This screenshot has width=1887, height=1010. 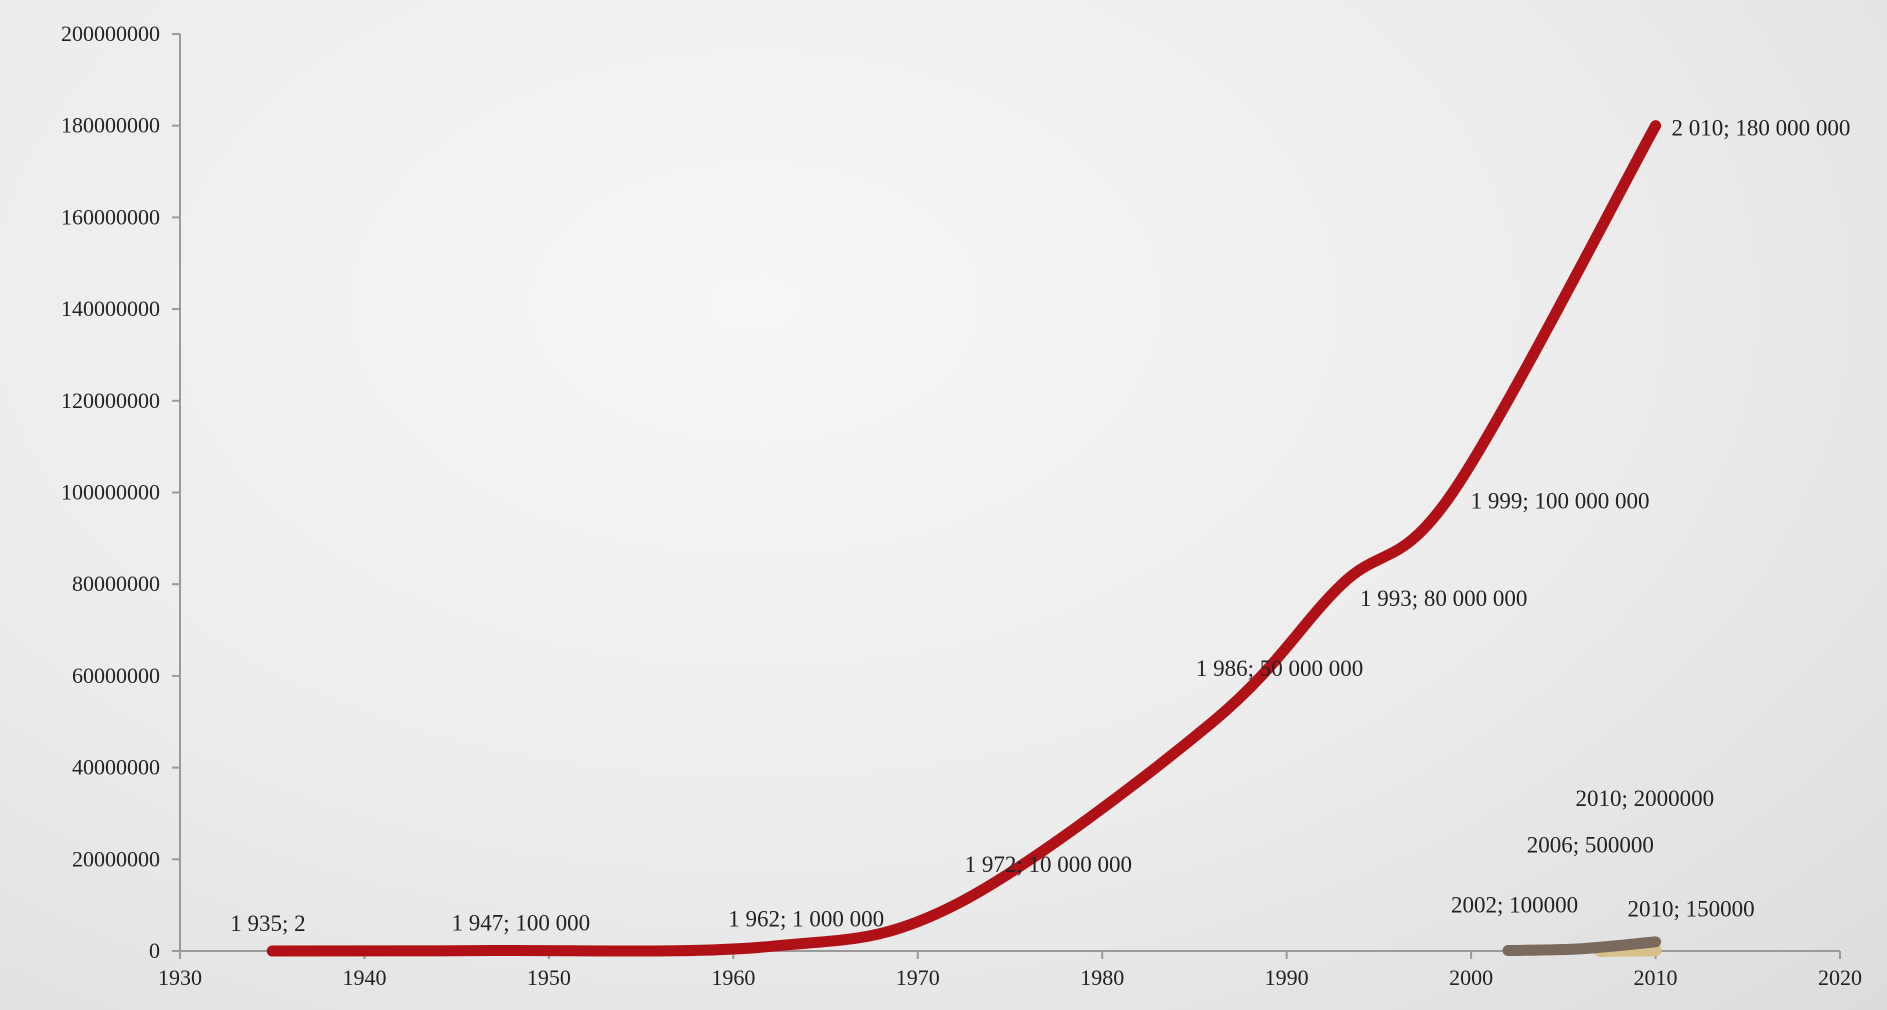 I want to click on x-tick-label: 1960, so click(x=733, y=977).